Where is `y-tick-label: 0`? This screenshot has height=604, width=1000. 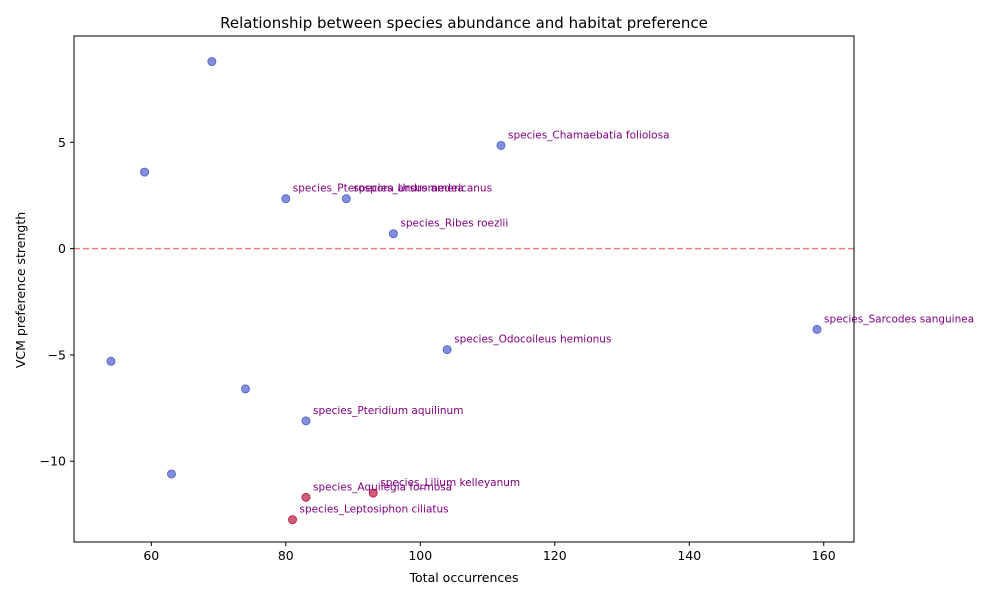
y-tick-label: 0 is located at coordinates (62, 248).